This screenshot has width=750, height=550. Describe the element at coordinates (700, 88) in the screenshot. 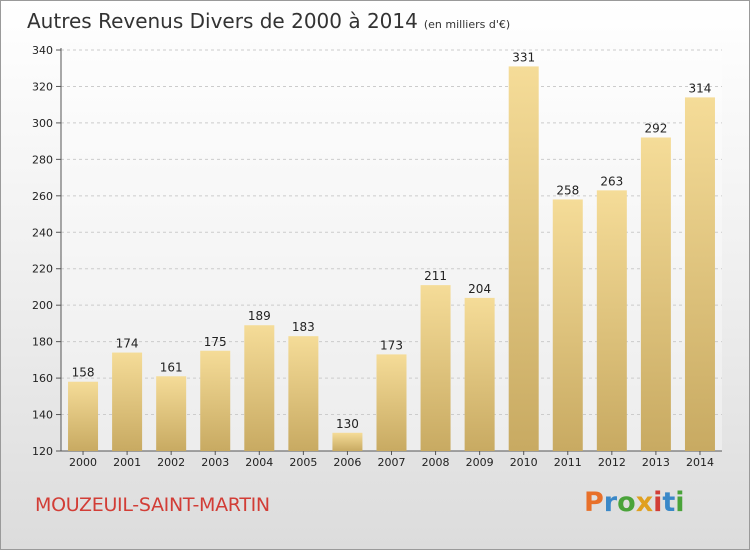

I see `data-label: 314` at that location.